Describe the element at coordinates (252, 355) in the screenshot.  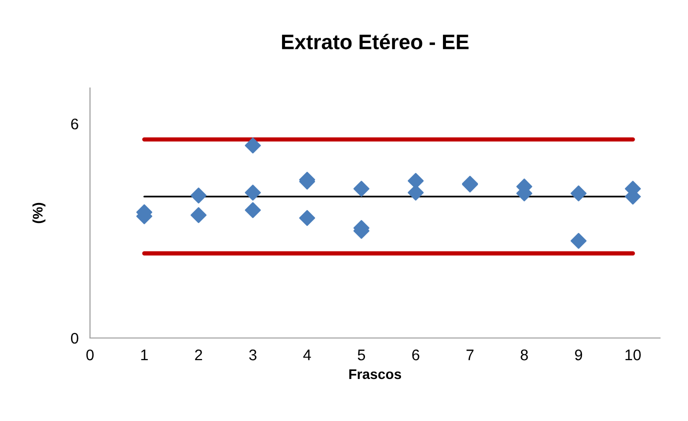
I see `x-tick-label: 3` at that location.